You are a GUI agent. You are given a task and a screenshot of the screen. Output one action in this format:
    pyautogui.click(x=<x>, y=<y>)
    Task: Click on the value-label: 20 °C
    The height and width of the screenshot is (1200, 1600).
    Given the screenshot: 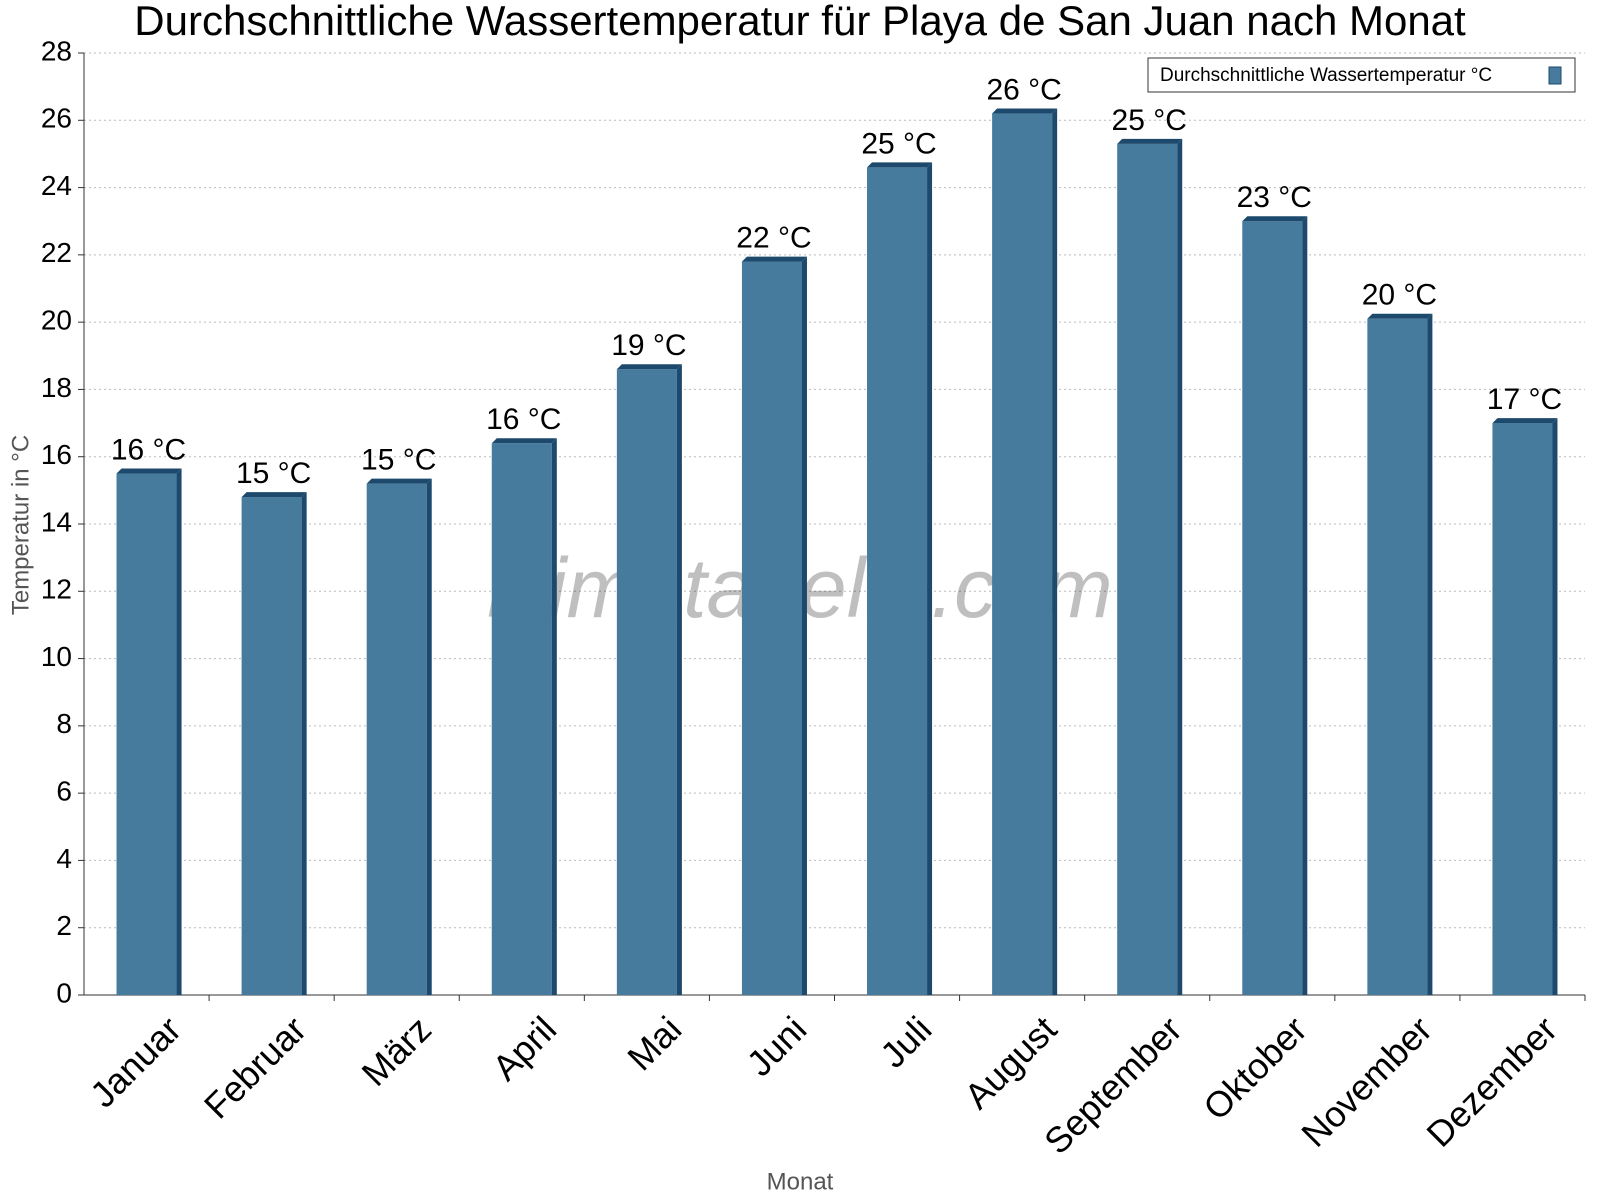 What is the action you would take?
    pyautogui.click(x=1399, y=295)
    